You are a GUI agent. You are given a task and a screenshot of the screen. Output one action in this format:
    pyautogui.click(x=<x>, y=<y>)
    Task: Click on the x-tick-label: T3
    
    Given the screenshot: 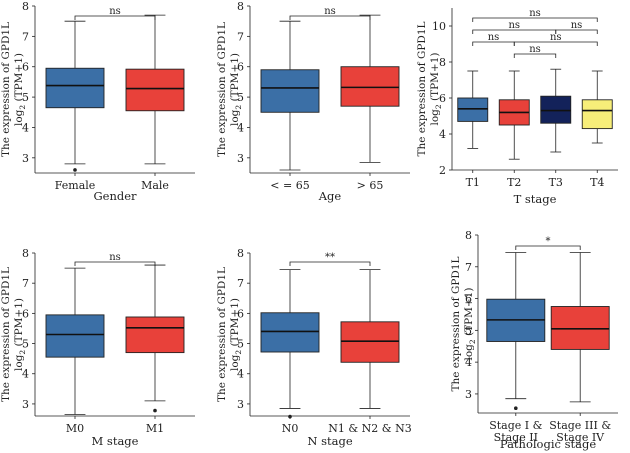 What is the action you would take?
    pyautogui.click(x=556, y=182)
    